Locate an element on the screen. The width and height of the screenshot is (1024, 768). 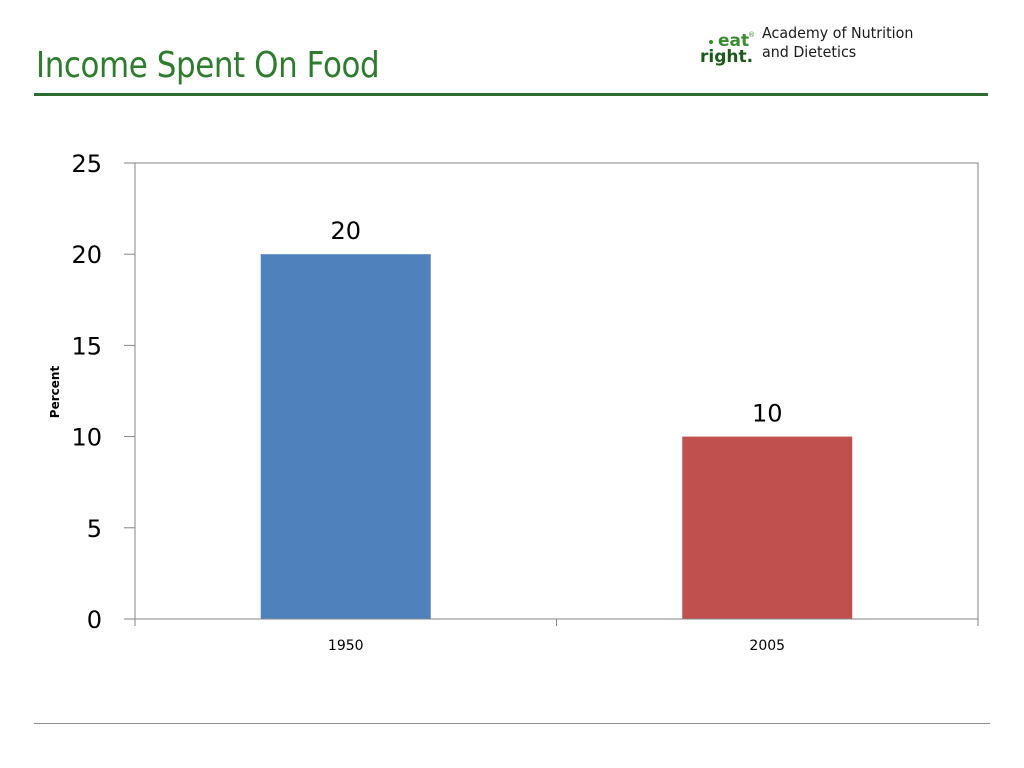
y-tick-label: 5 is located at coordinates (94, 529).